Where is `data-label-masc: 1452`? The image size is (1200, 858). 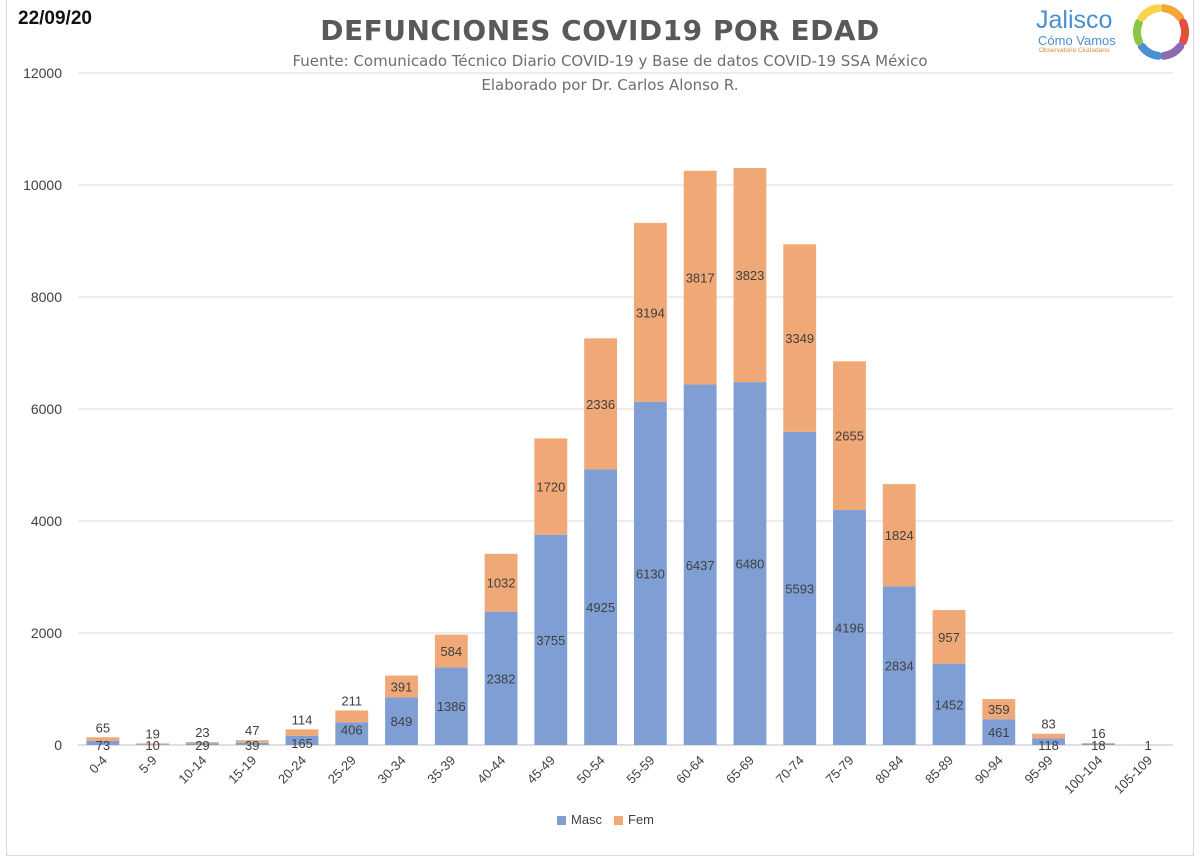 data-label-masc: 1452 is located at coordinates (949, 704).